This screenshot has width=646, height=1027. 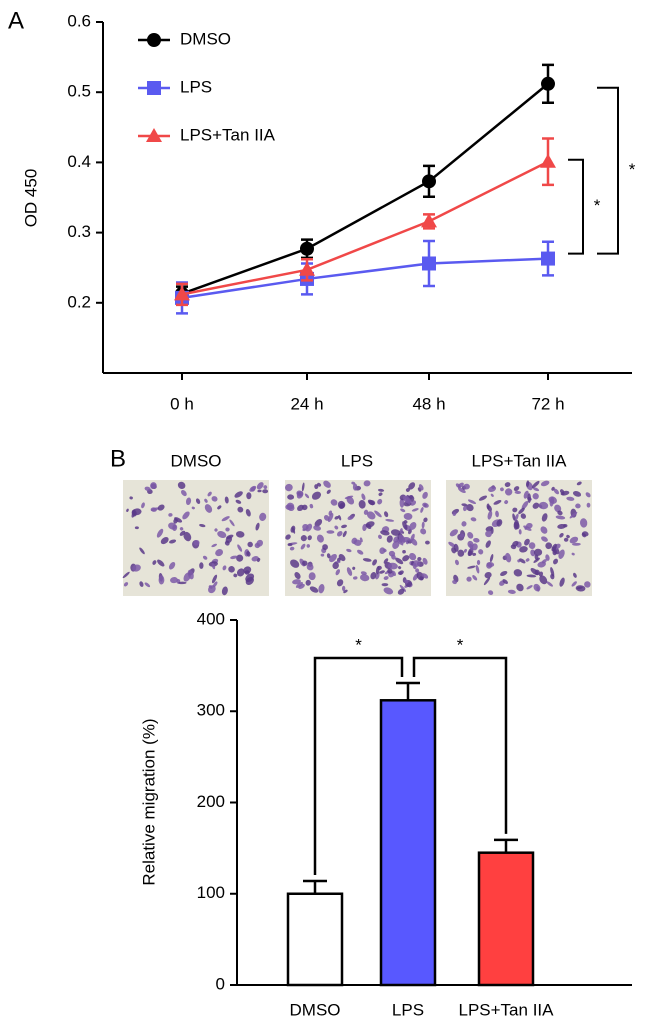 What do you see at coordinates (547, 403) in the screenshot?
I see `x-tick-label: 72 h` at bounding box center [547, 403].